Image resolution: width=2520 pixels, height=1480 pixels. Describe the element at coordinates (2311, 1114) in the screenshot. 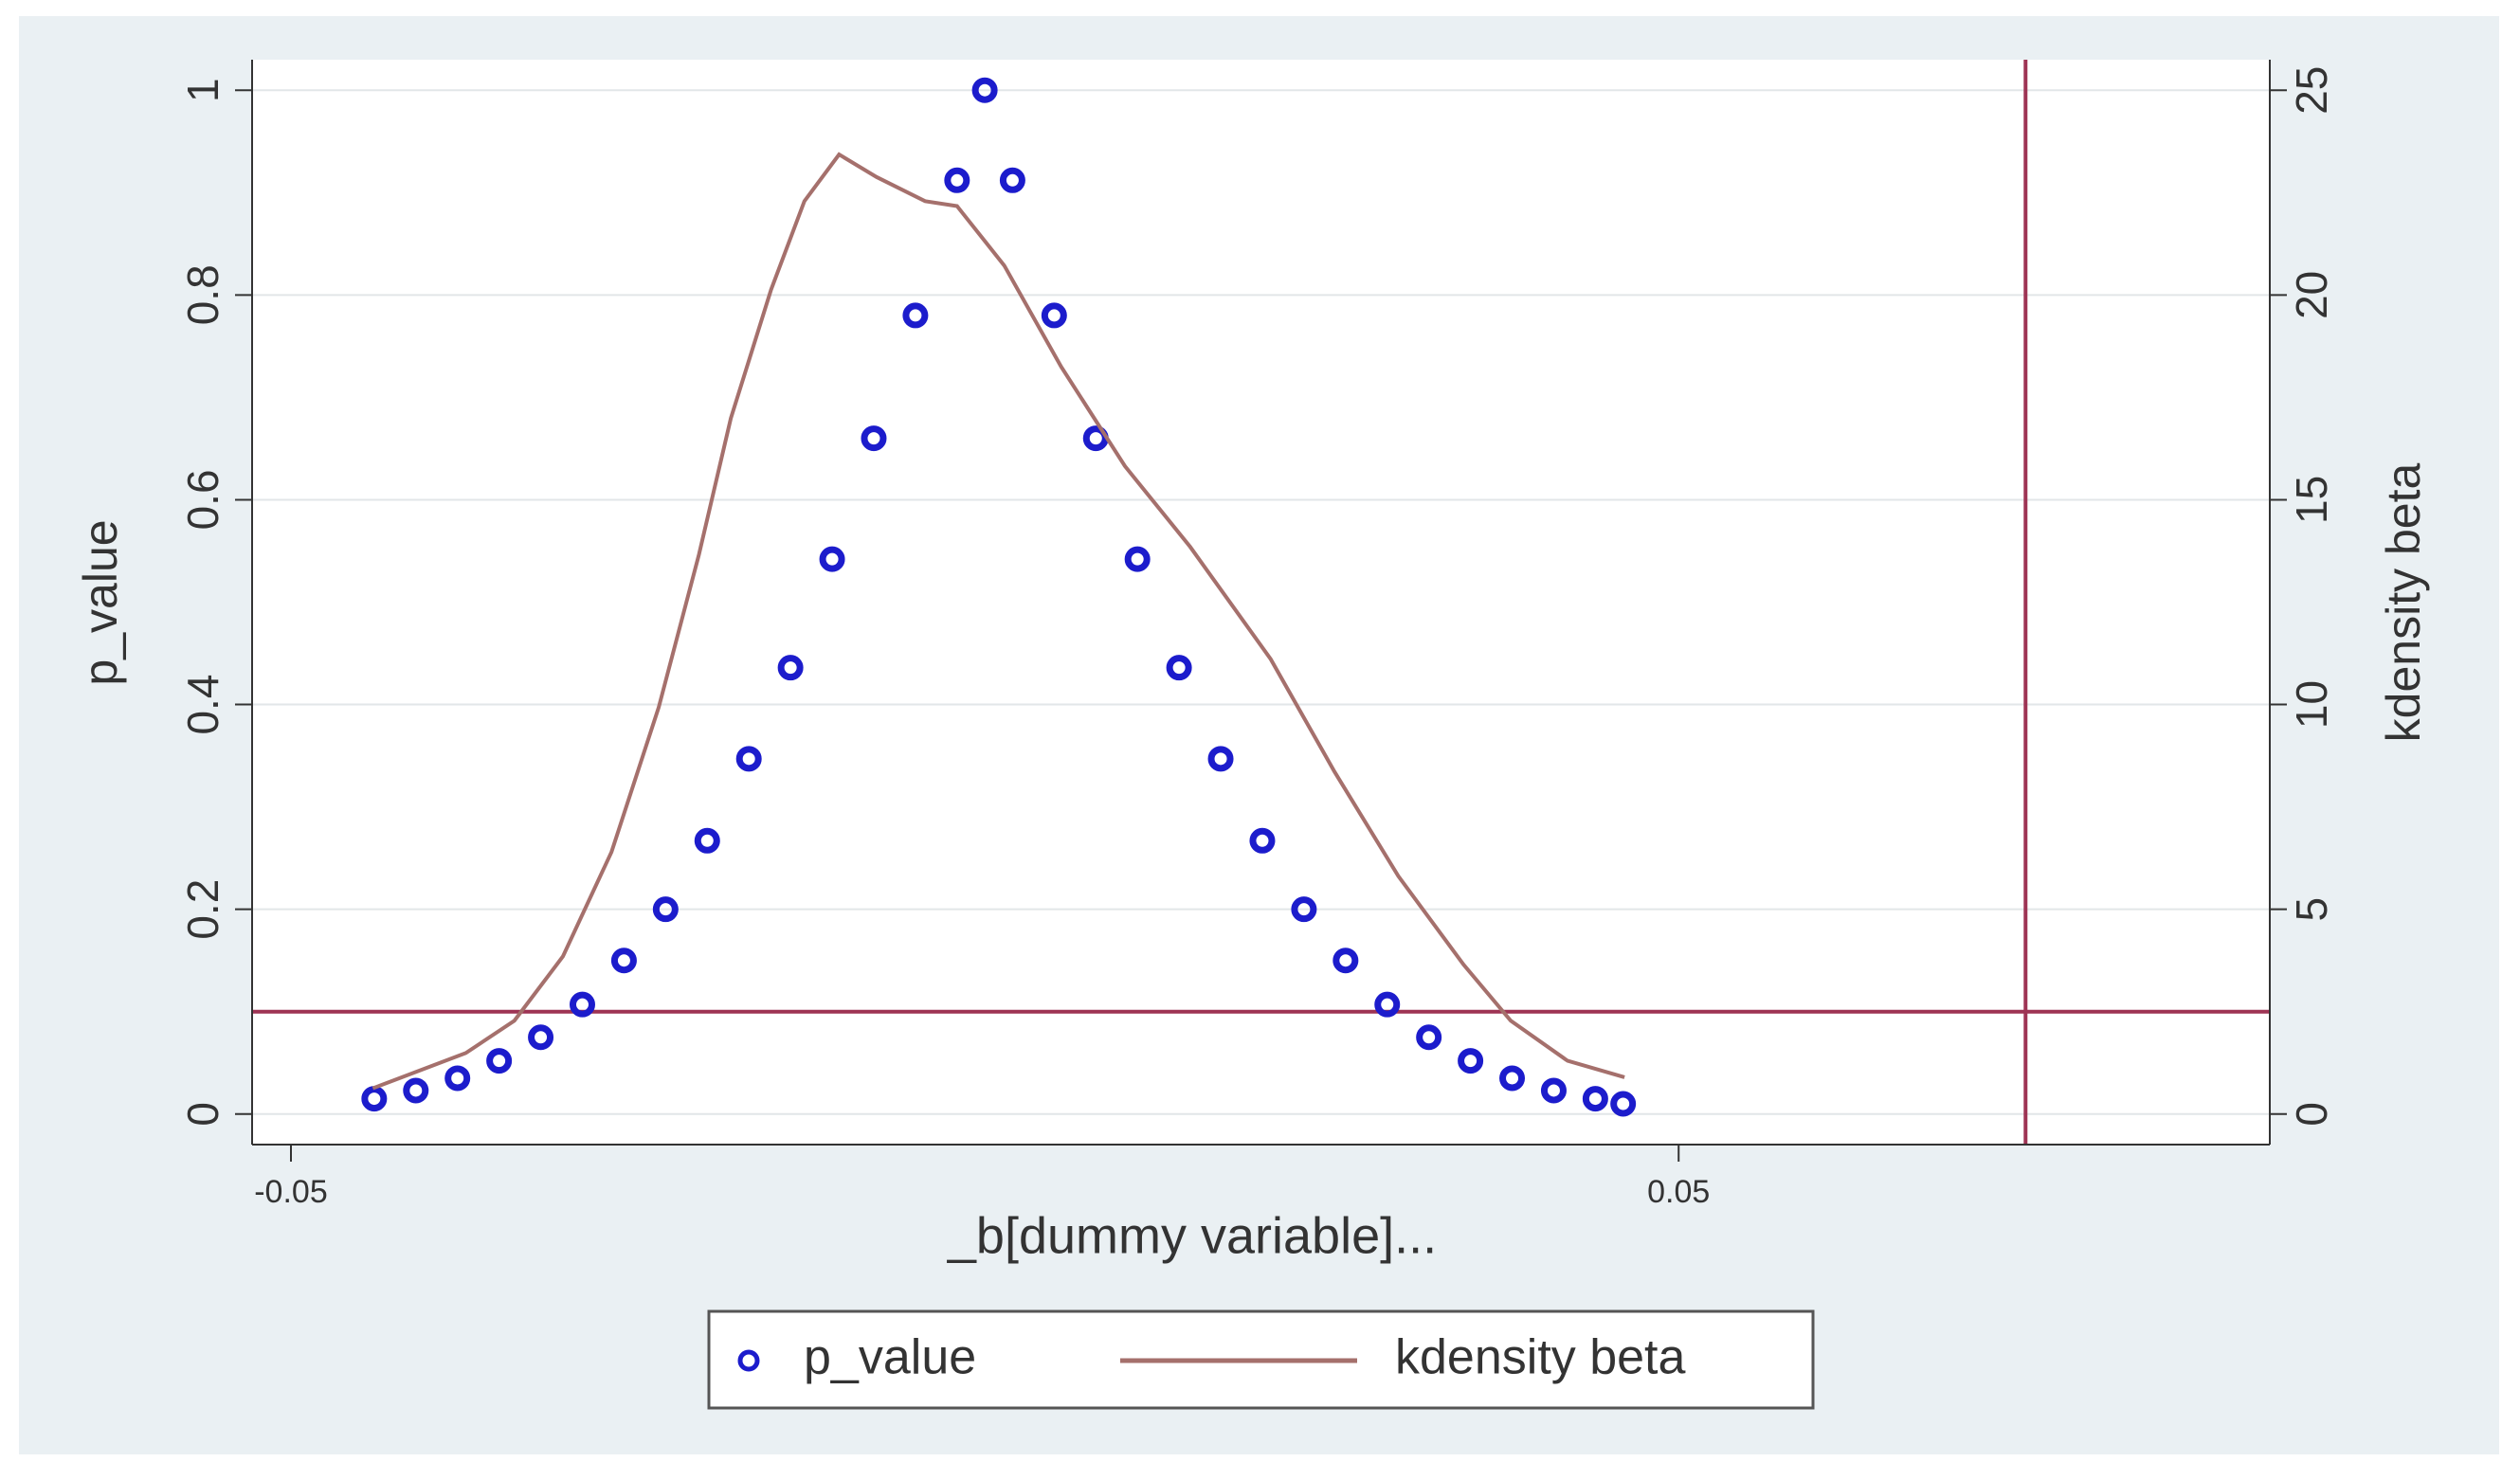

I see `y2-tick-label: 0` at that location.